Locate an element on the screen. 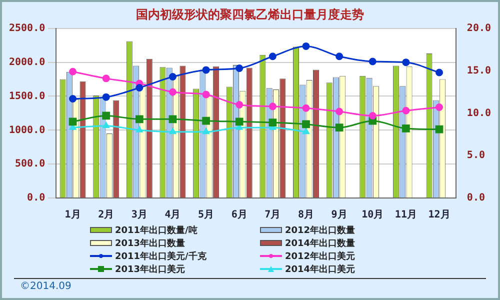 Image resolution: width=500 pixels, height=300 pixels. y-tick-label: 2500.0 is located at coordinates (27, 28).